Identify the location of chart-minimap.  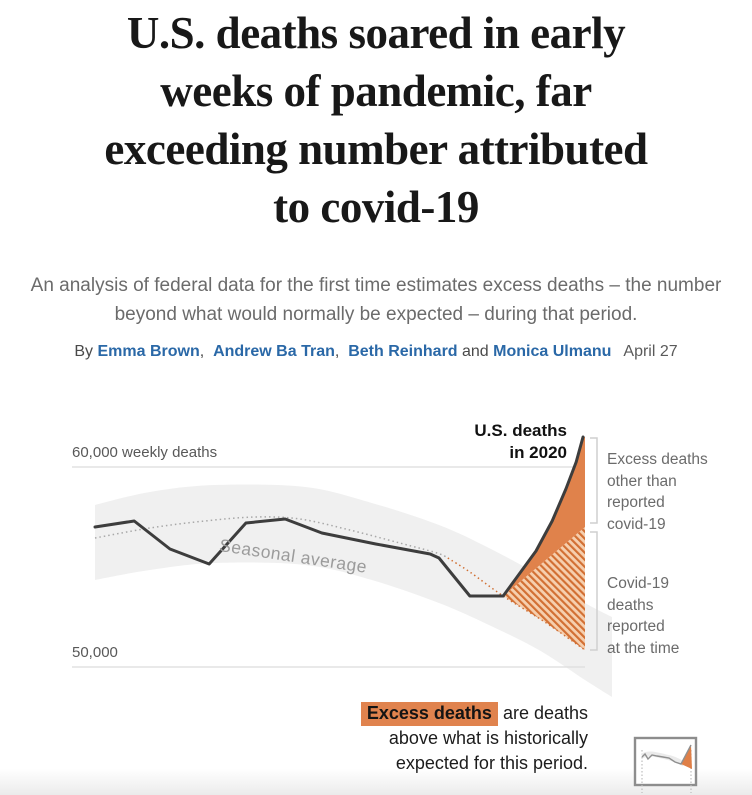
(665, 765).